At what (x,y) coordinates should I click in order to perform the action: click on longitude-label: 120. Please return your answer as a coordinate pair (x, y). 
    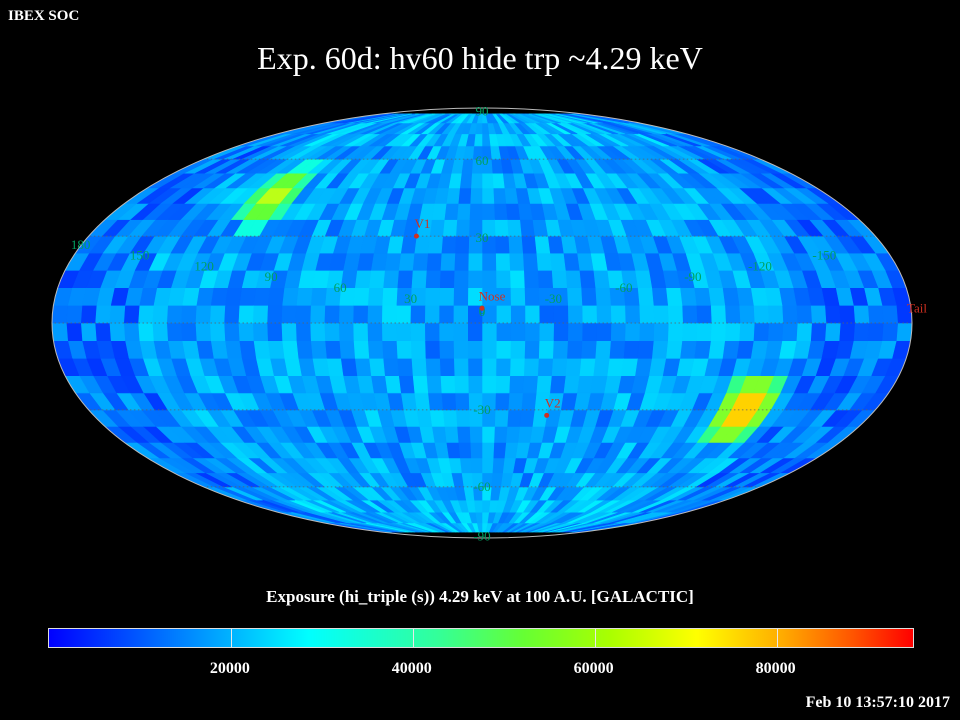
    Looking at the image, I should click on (204, 265).